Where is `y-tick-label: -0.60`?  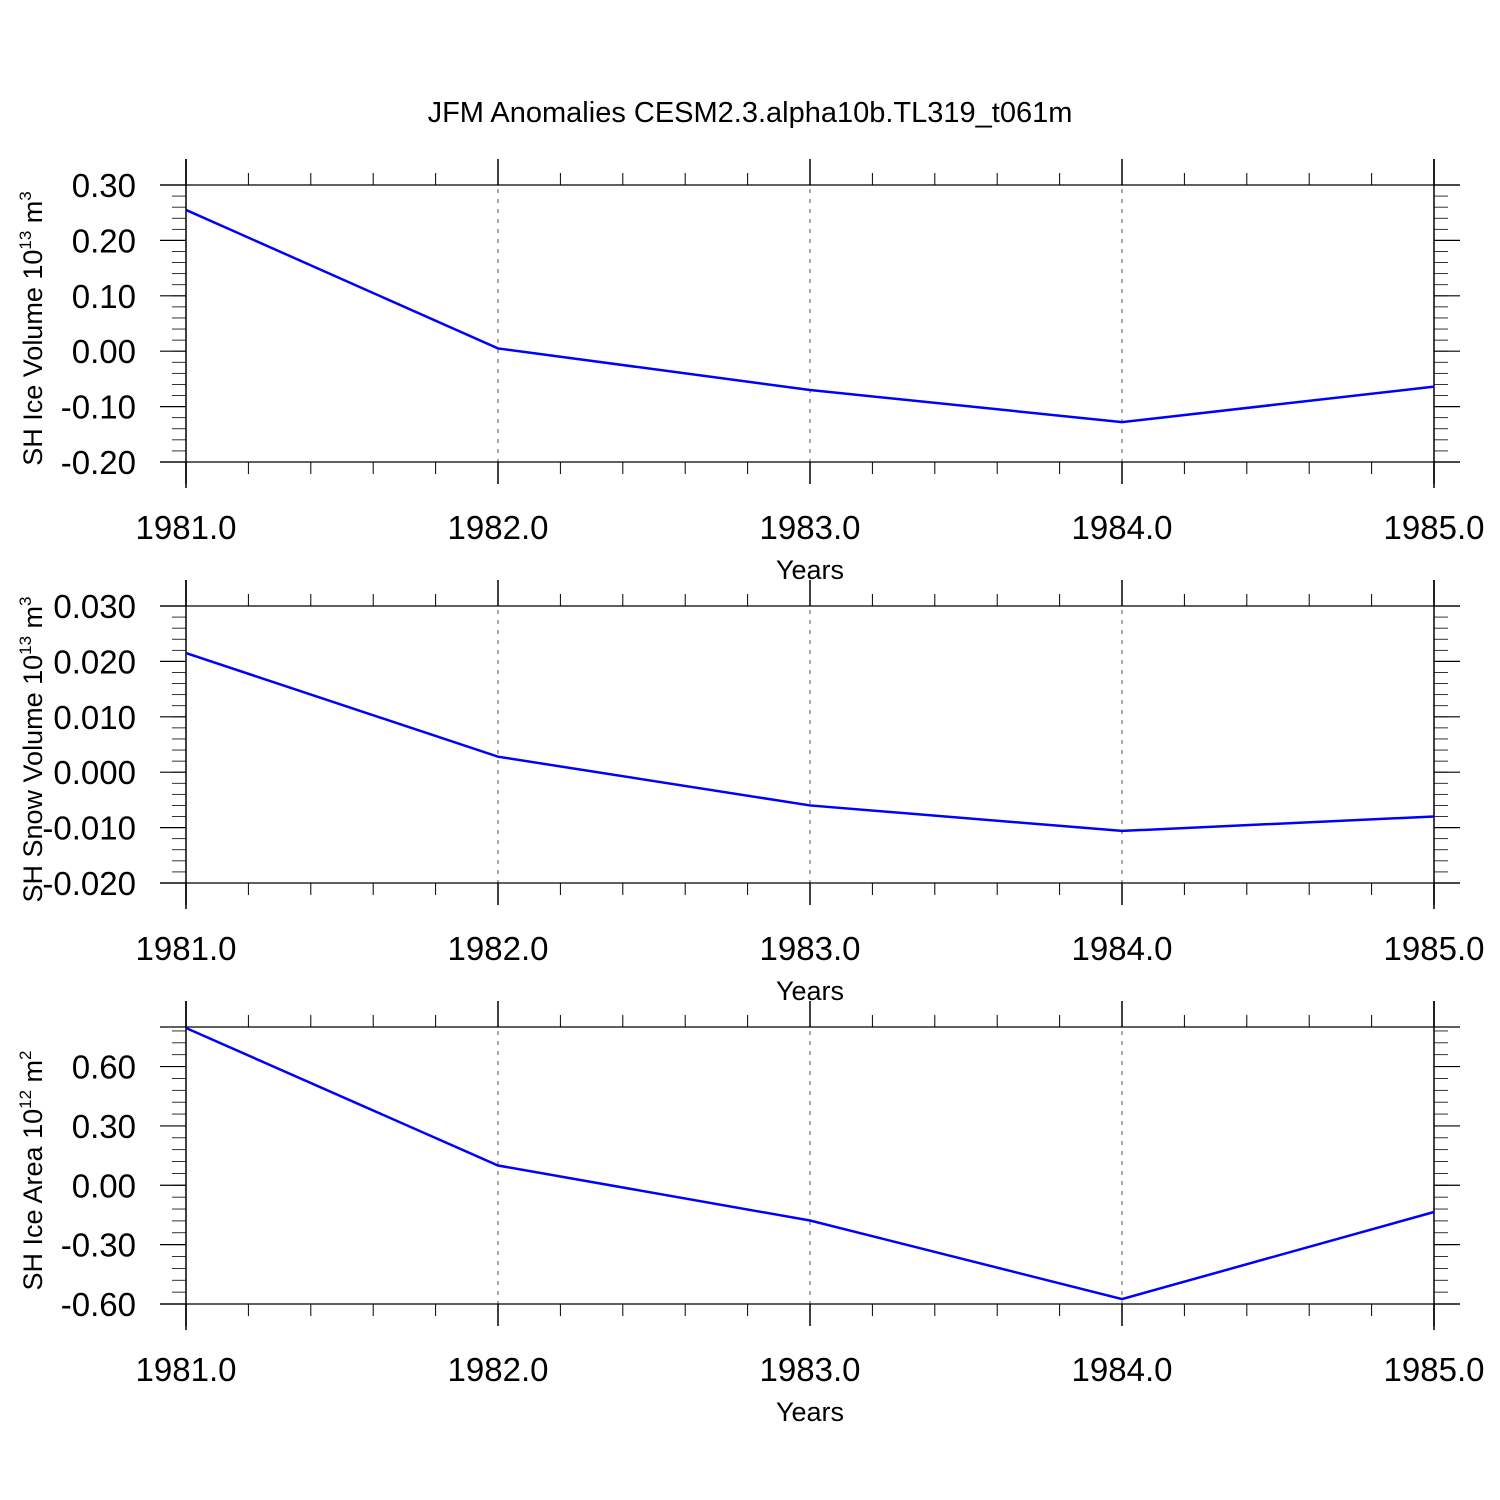
y-tick-label: -0.60 is located at coordinates (98, 1304).